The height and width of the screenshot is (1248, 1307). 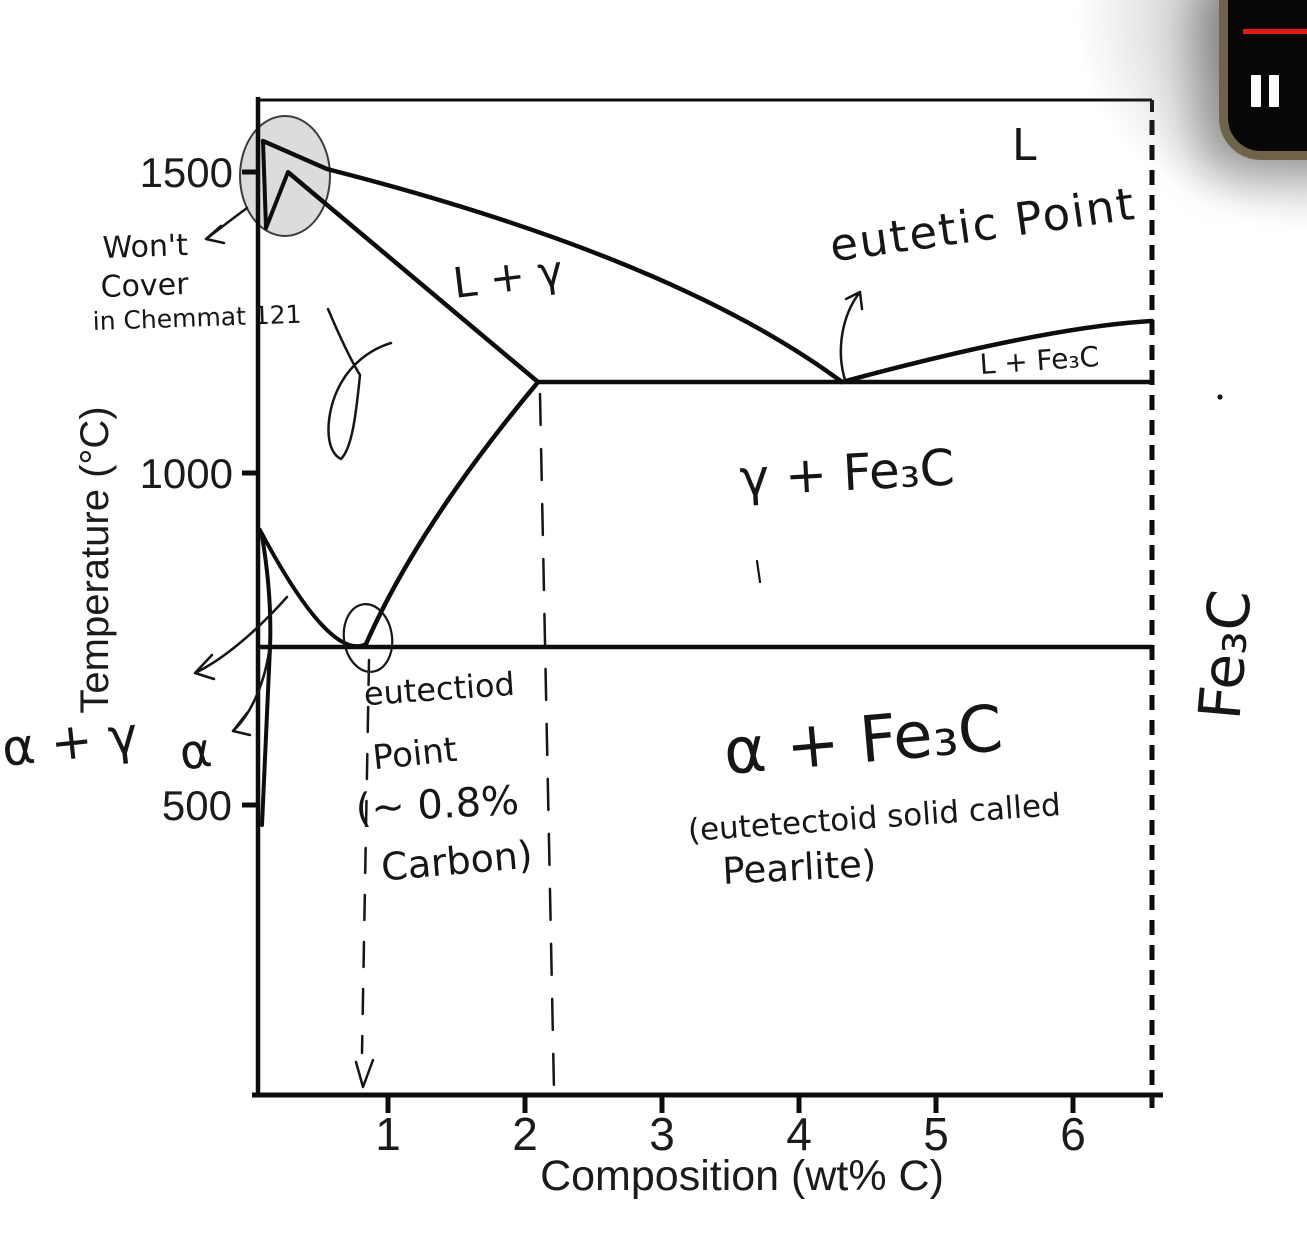 I want to click on dashed-guide-0.8wt, so click(x=365, y=856).